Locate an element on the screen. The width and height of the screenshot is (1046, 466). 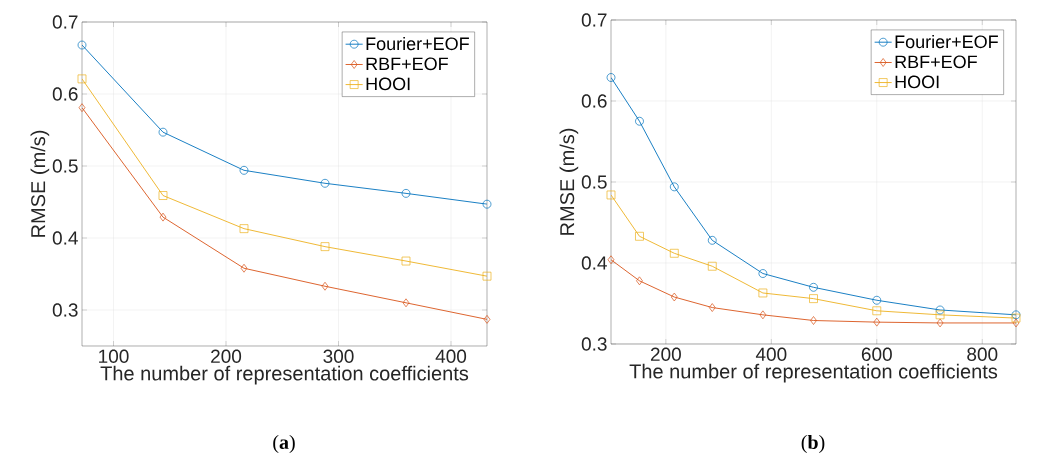
text: (b) is located at coordinates (813, 444).